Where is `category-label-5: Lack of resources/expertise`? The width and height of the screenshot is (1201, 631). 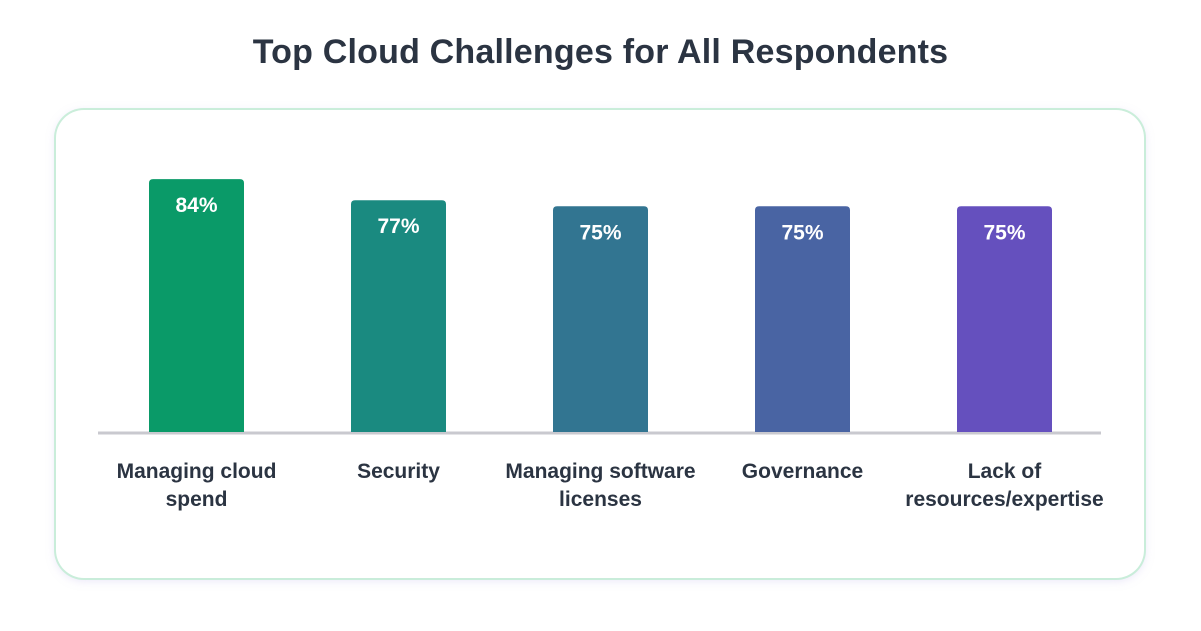
category-label-5: Lack of resources/expertise is located at coordinates (1004, 485).